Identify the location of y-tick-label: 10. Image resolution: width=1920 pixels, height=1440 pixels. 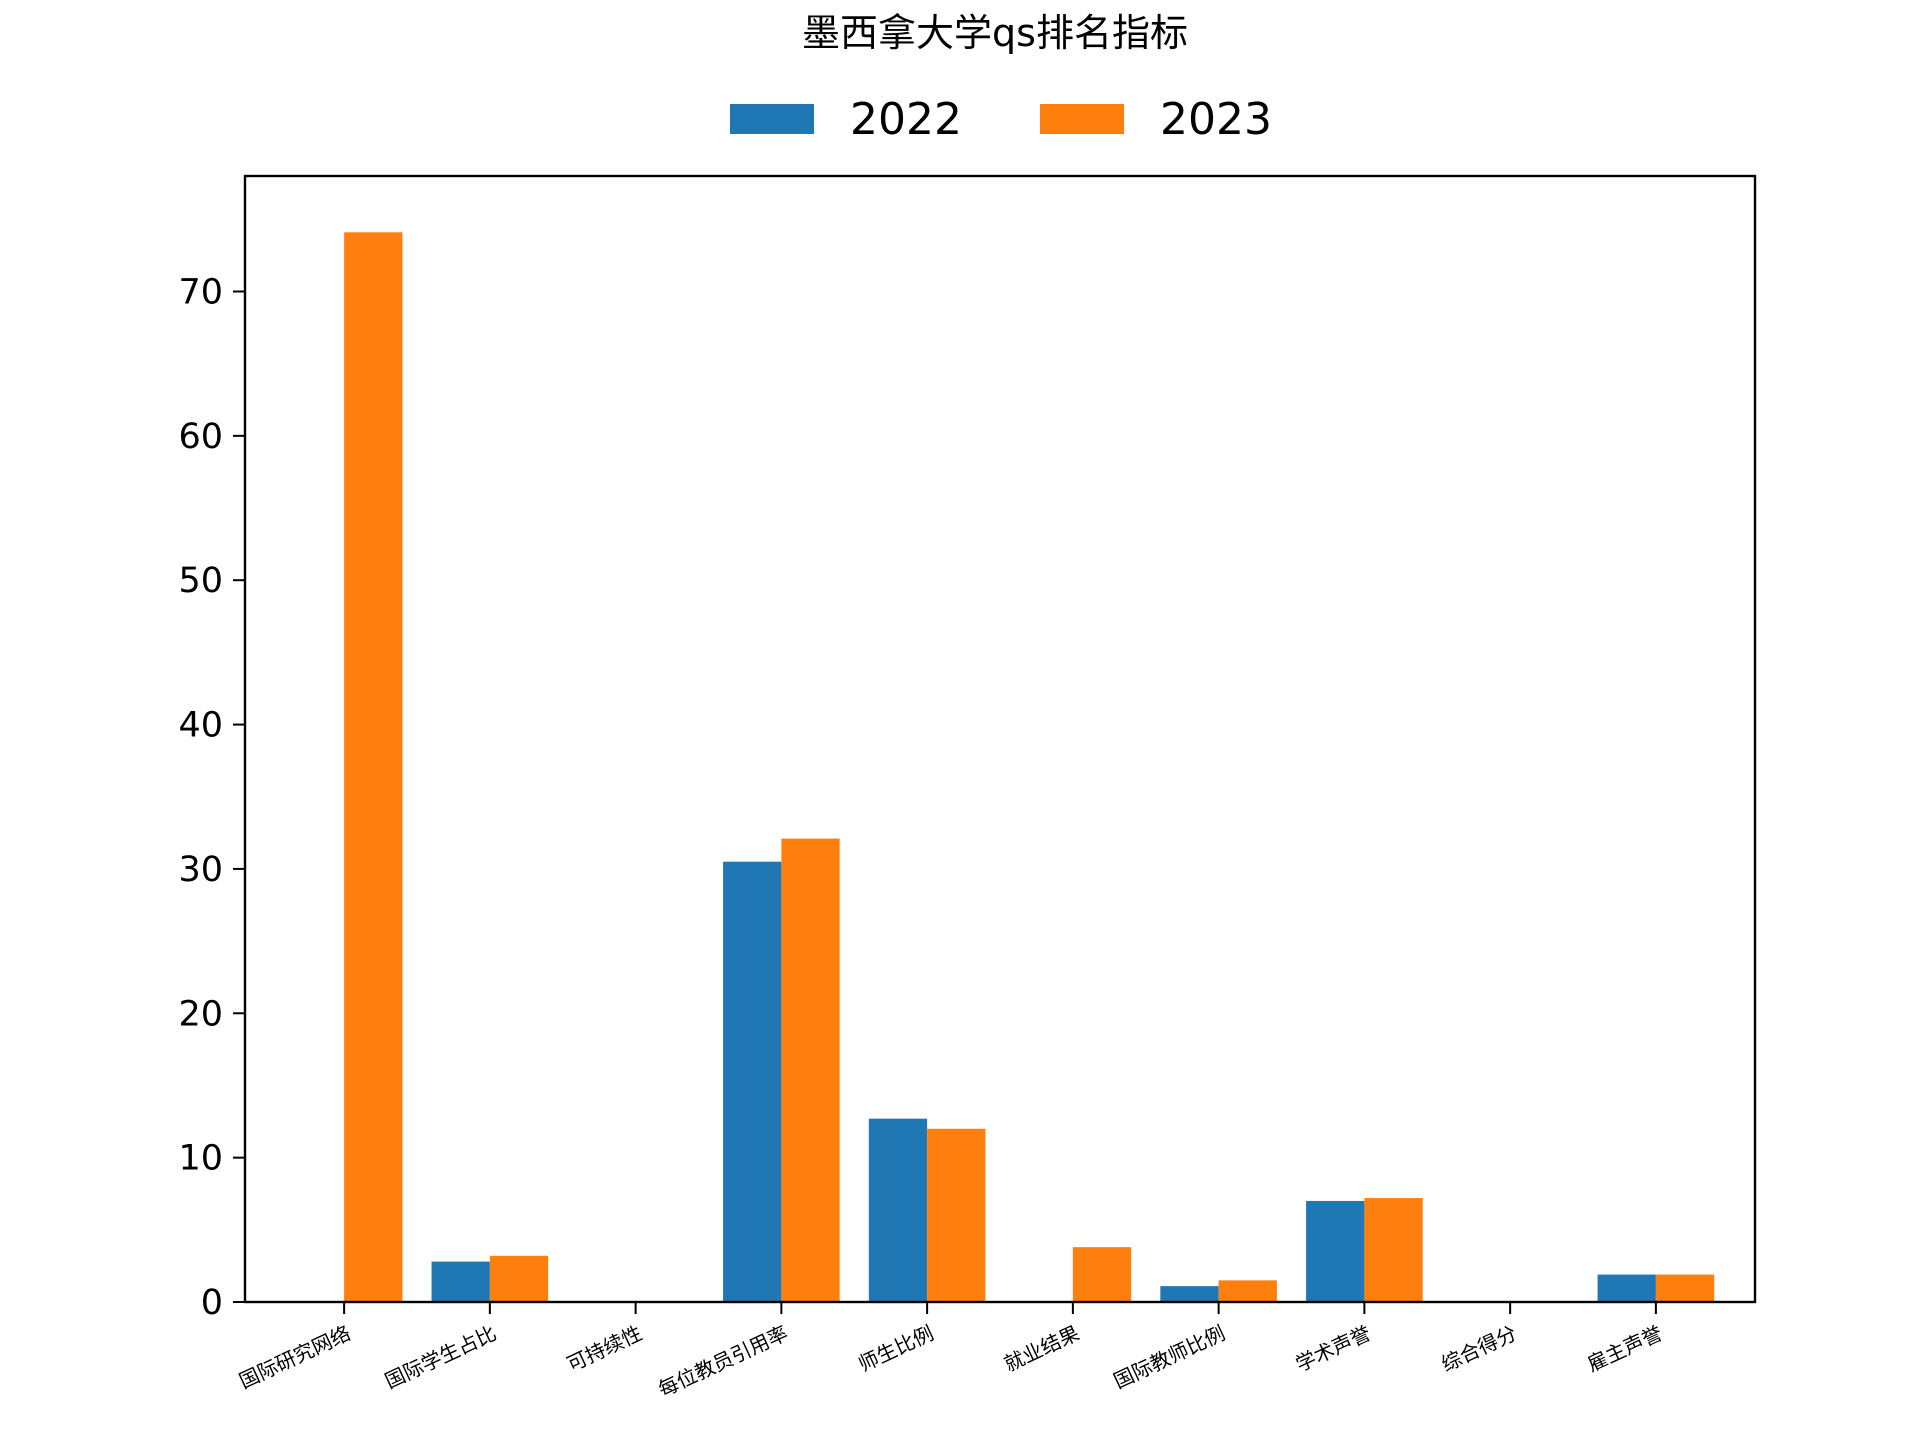
(200, 1159).